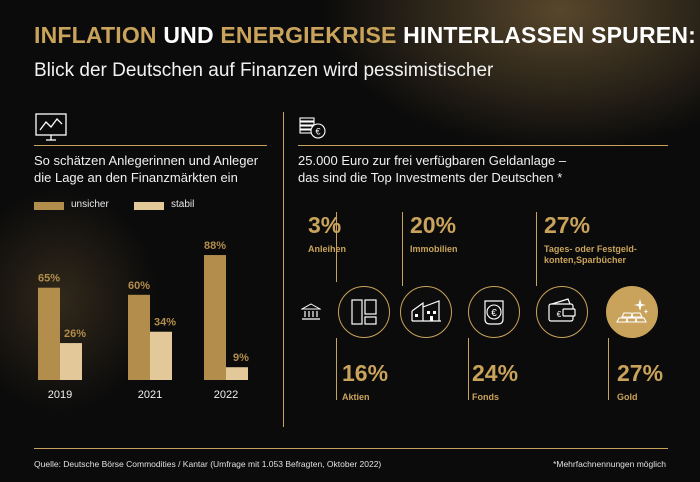 Image resolution: width=700 pixels, height=482 pixels. I want to click on bar-stabil-2022, so click(237, 373).